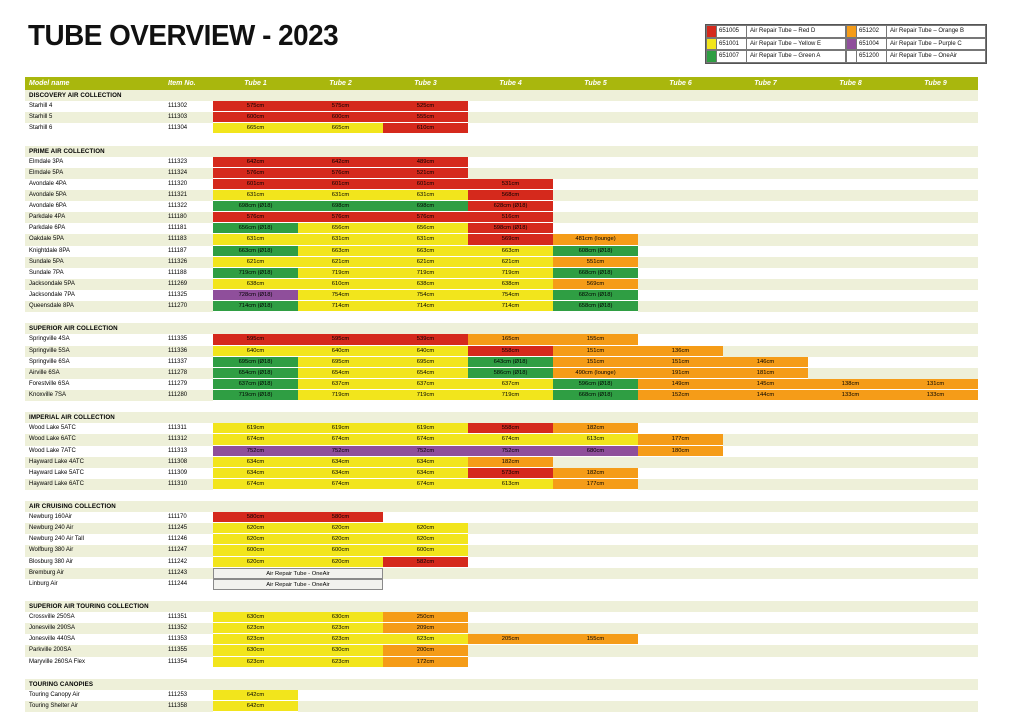 This screenshot has height=724, width=1024. What do you see at coordinates (178, 706) in the screenshot?
I see `item-no-cell: 111358` at bounding box center [178, 706].